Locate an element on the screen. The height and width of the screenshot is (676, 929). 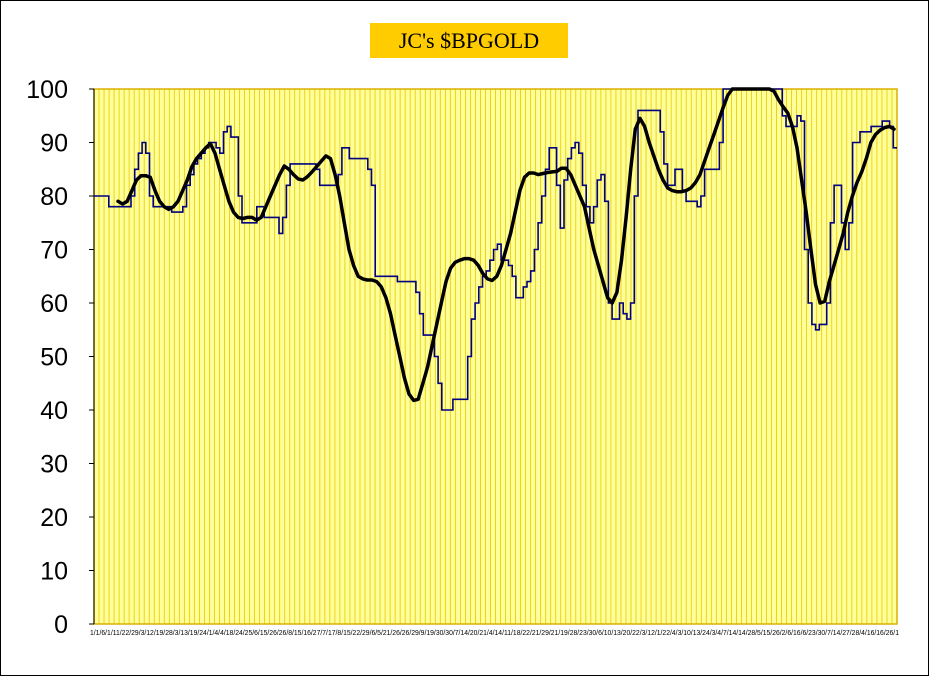
y-tick-label: 0 is located at coordinates (61, 625).